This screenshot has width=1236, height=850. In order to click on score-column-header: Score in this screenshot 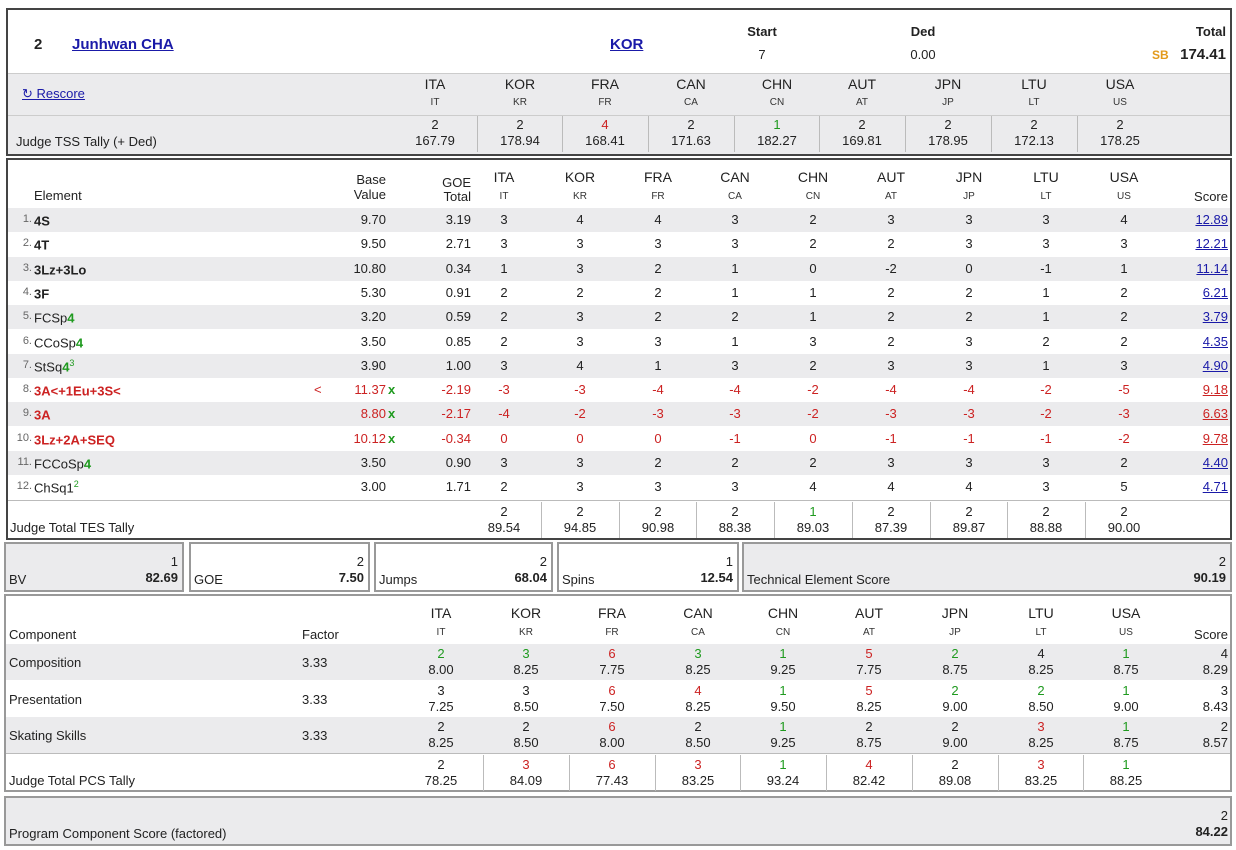, I will do `click(1211, 196)`.